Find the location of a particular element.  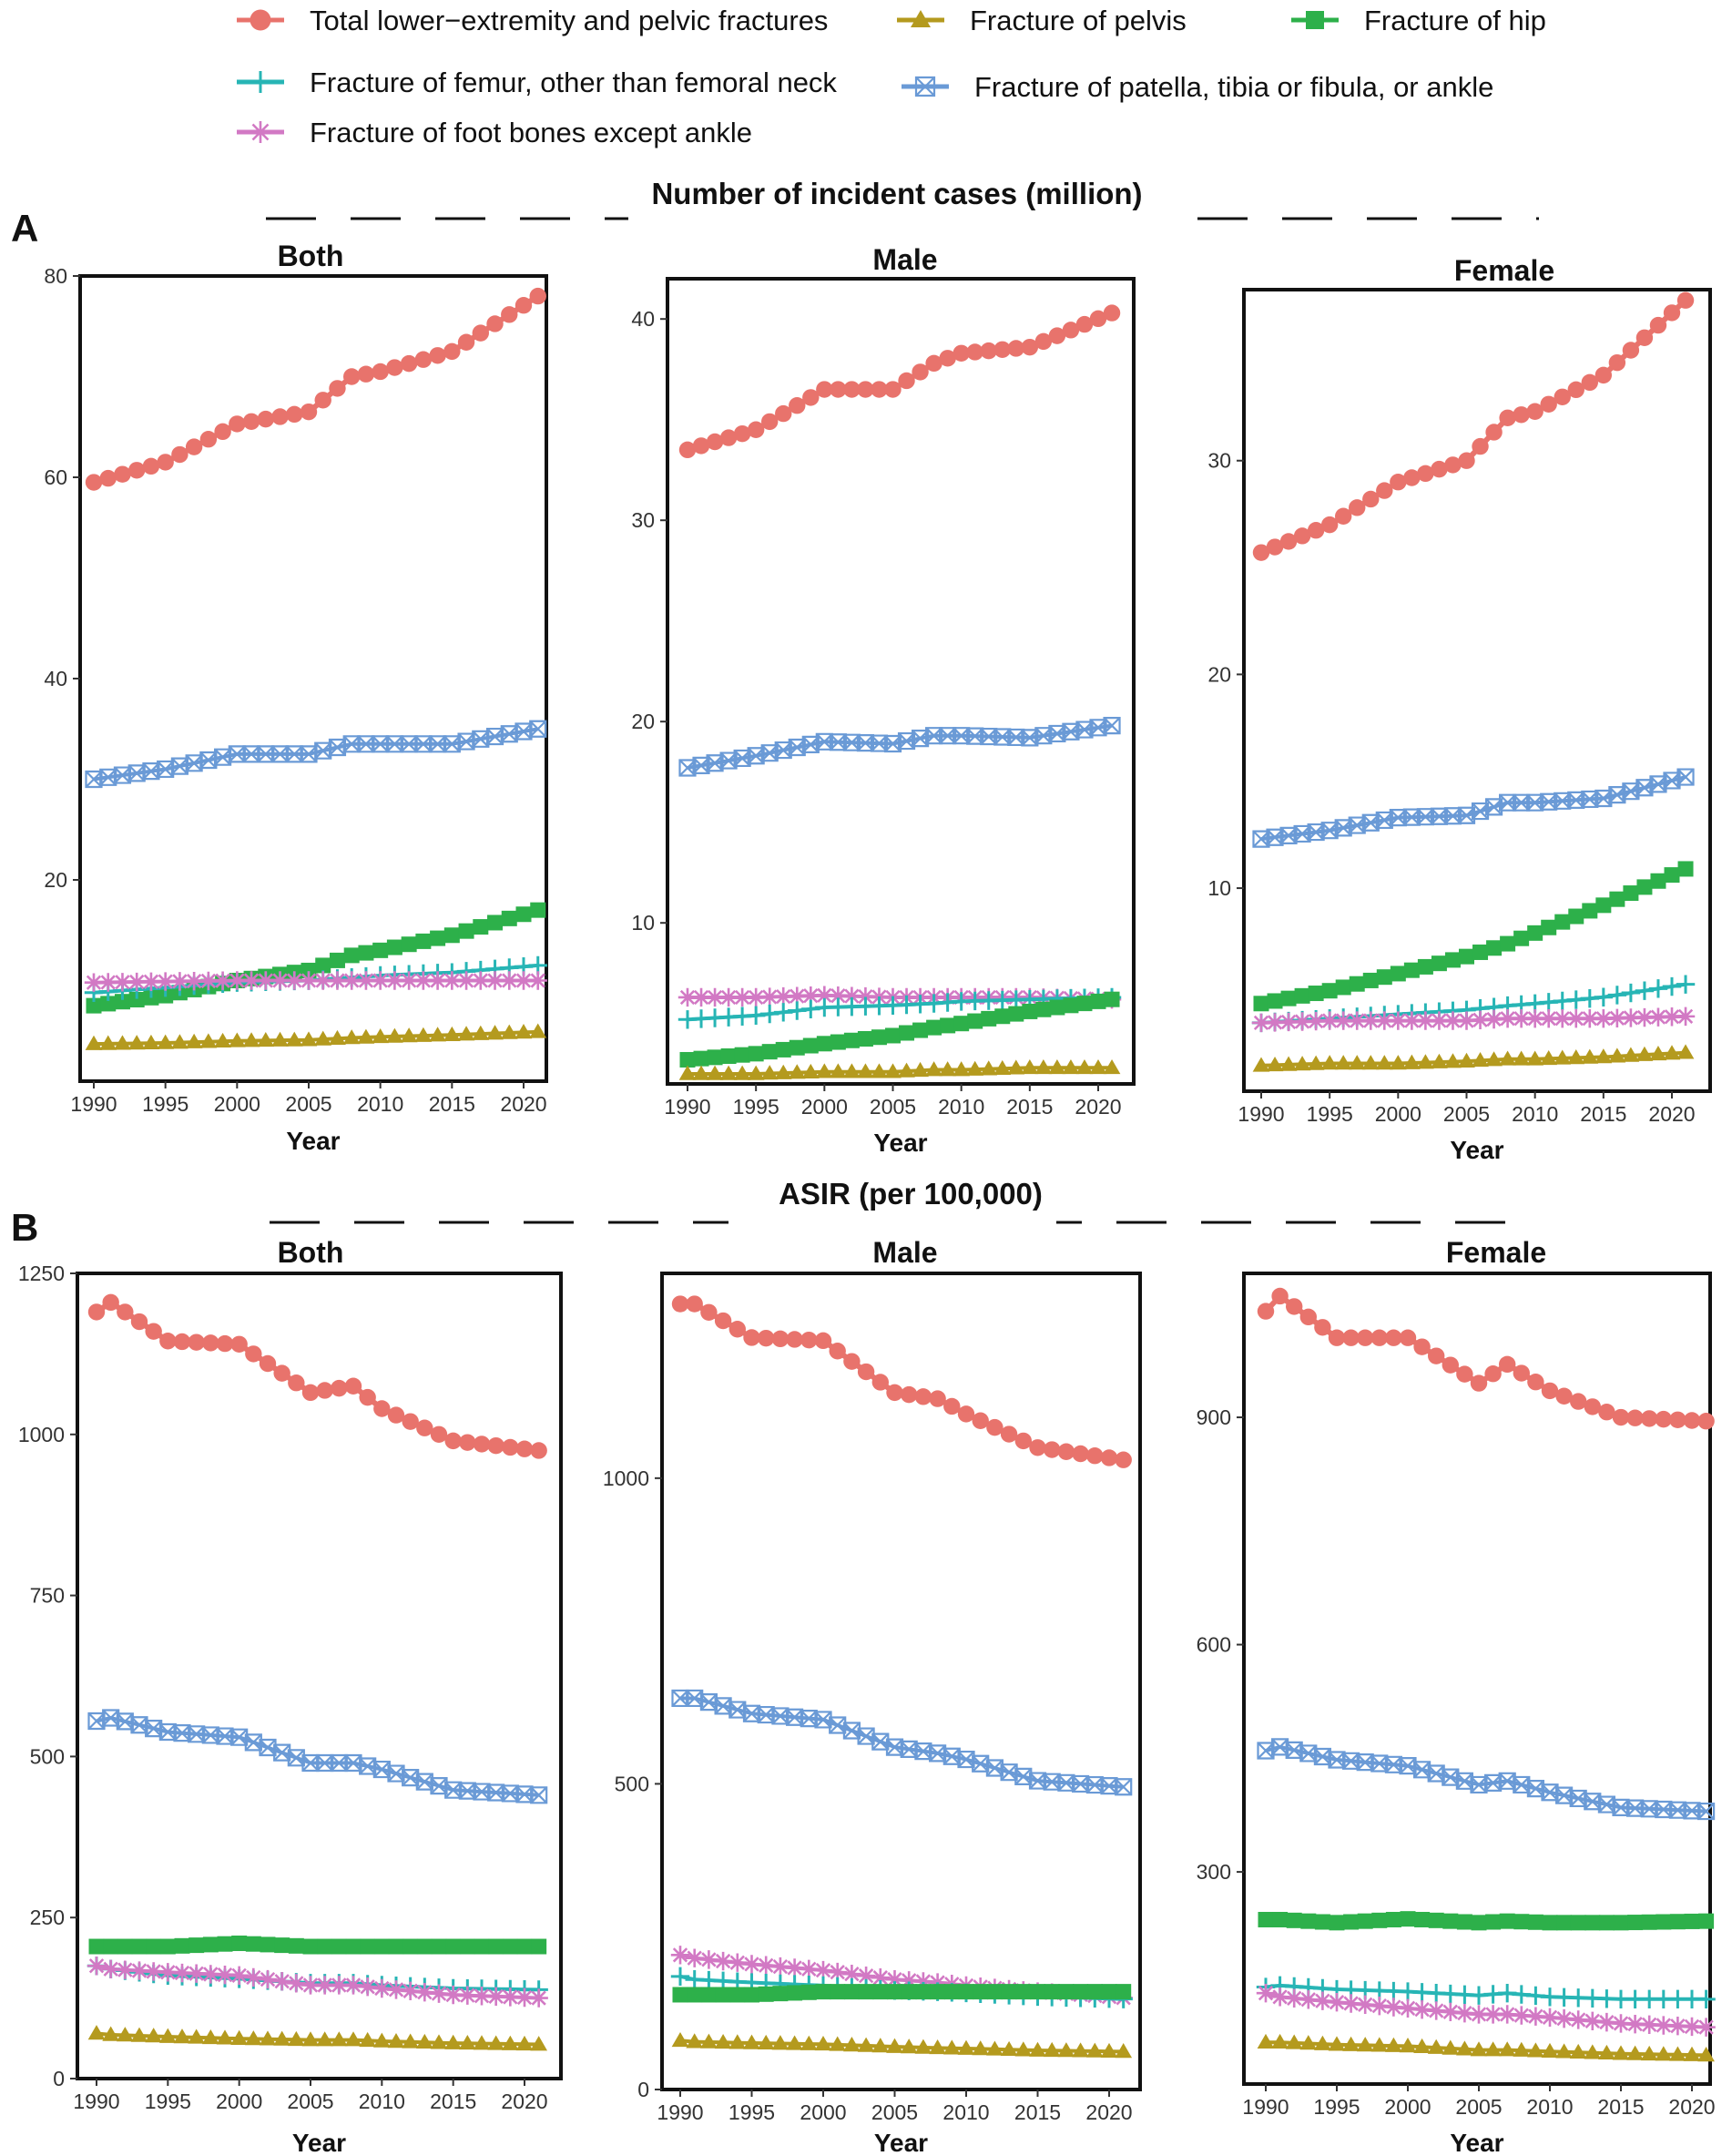

section-b-title: ASIR (per 100,000) is located at coordinates (911, 1194).